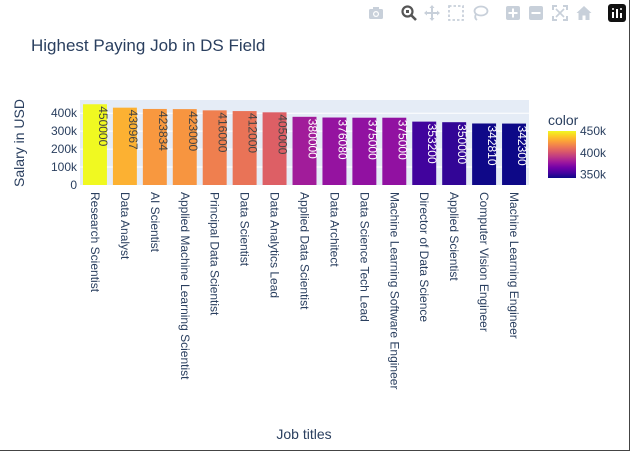 The width and height of the screenshot is (631, 452). I want to click on y-tick-label: 0, so click(73, 185).